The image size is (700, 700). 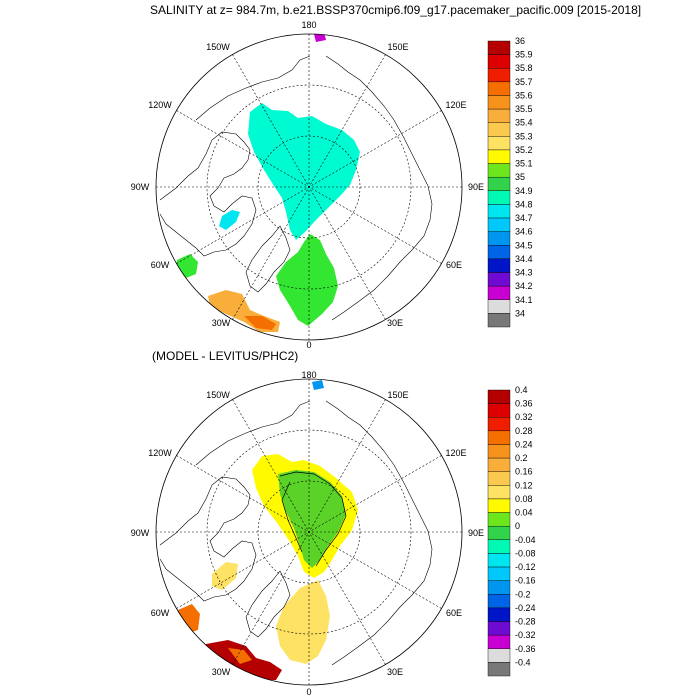 I want to click on top-greenland-outline, so click(x=268, y=259).